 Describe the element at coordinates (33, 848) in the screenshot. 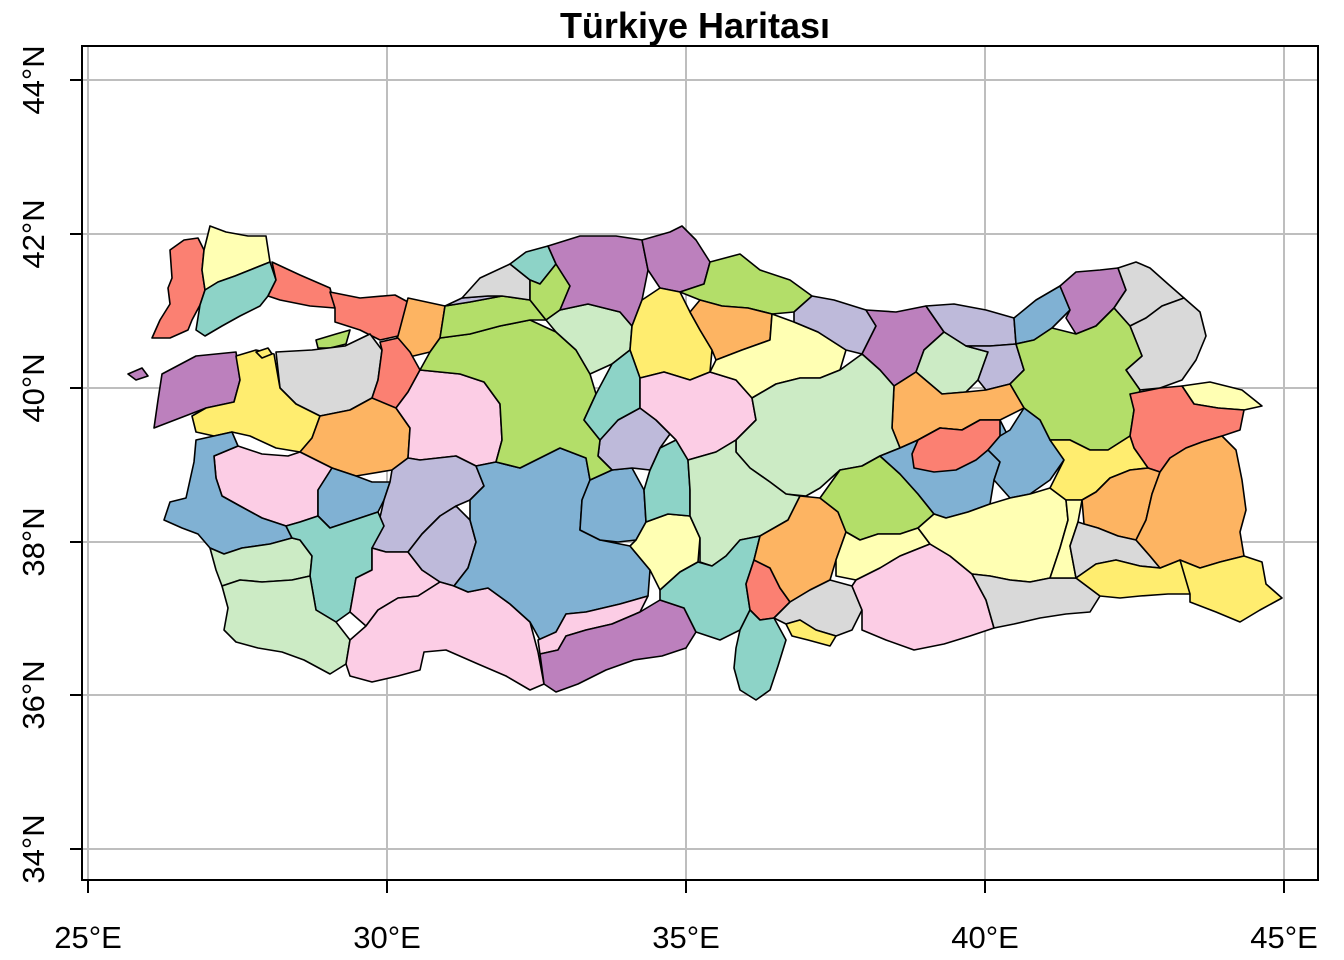

I see `y-tick-label: 34°N` at that location.